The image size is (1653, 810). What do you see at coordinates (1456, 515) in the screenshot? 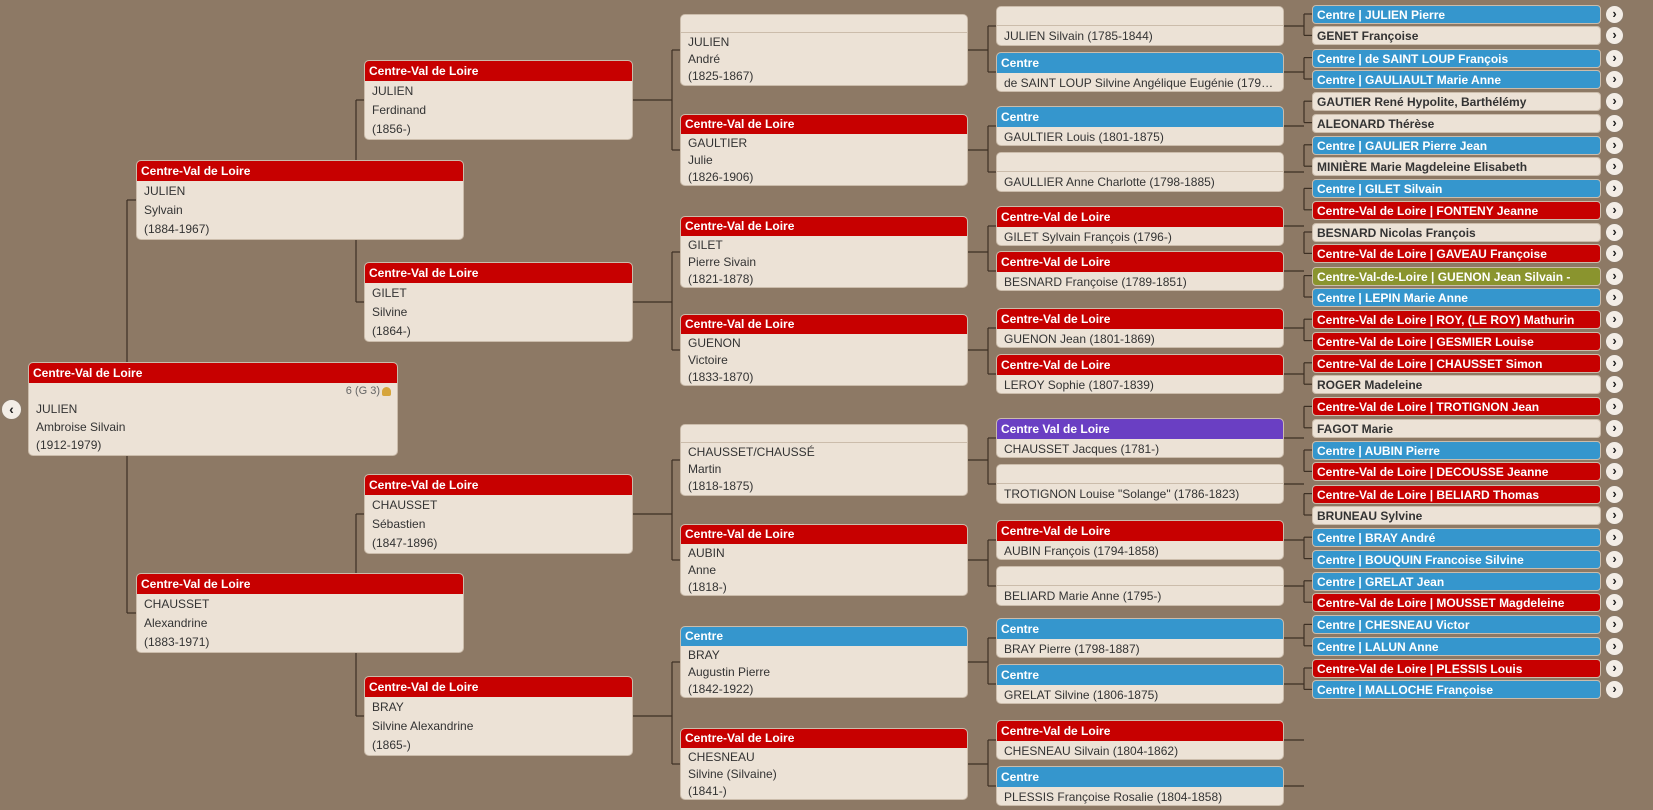
I see `ancestor-link: BRUNEAU Sylvine` at bounding box center [1456, 515].